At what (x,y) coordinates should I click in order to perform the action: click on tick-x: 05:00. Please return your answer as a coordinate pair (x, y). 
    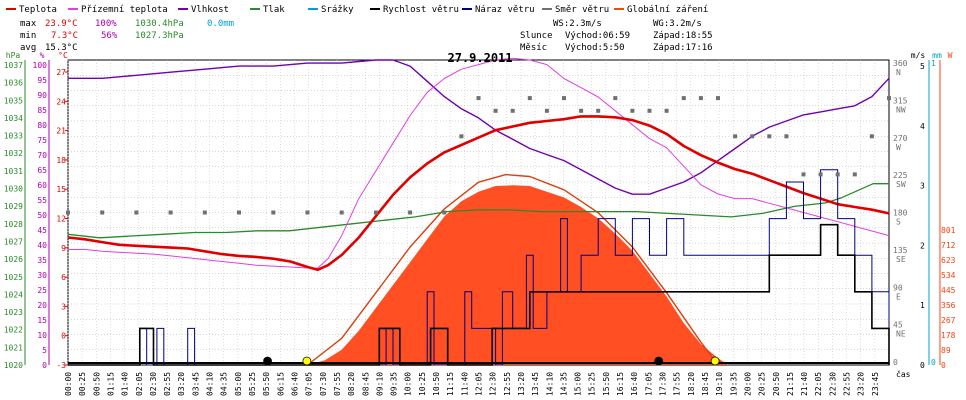
    Looking at the image, I should click on (238, 384).